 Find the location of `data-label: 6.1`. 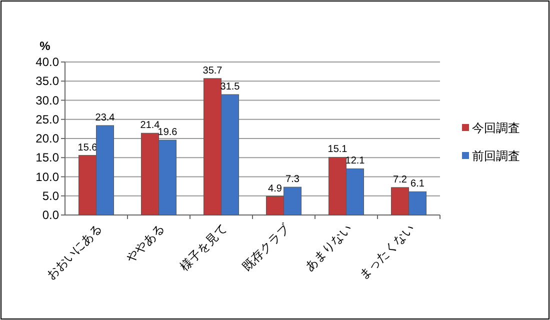

data-label: 6.1 is located at coordinates (417, 184).